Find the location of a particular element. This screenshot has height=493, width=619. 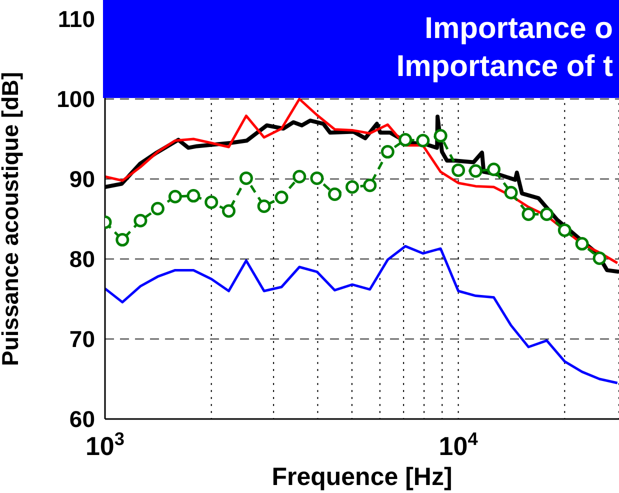

y-tick-label: 110 is located at coordinates (76, 19).